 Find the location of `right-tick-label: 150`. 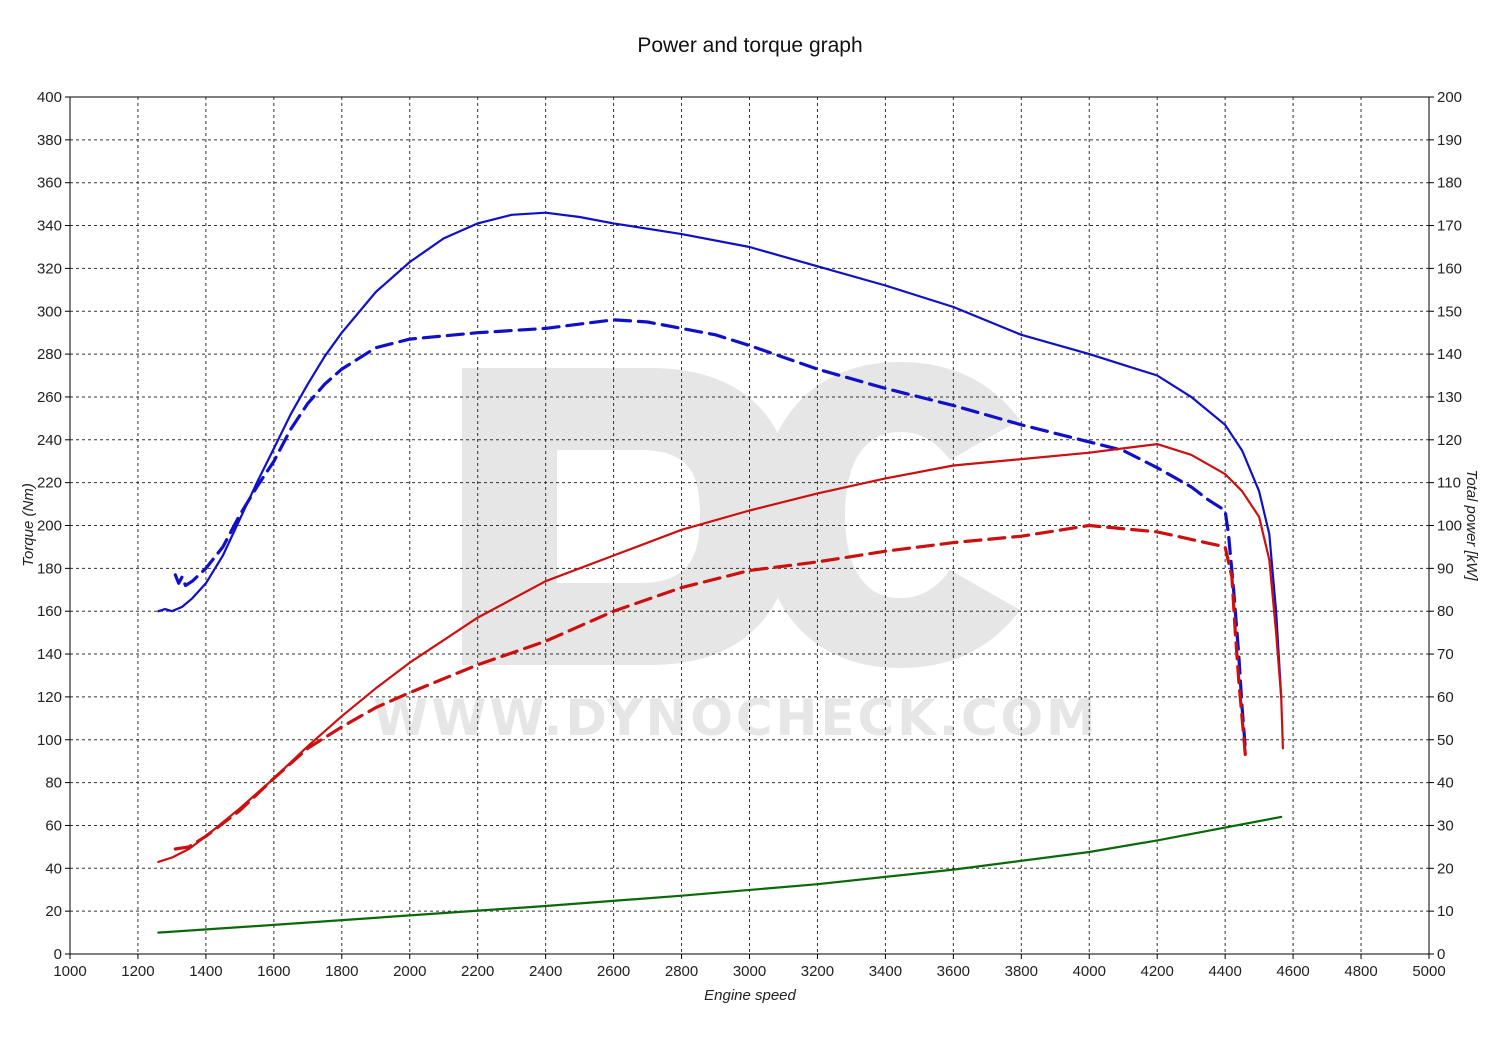

right-tick-label: 150 is located at coordinates (1449, 311).